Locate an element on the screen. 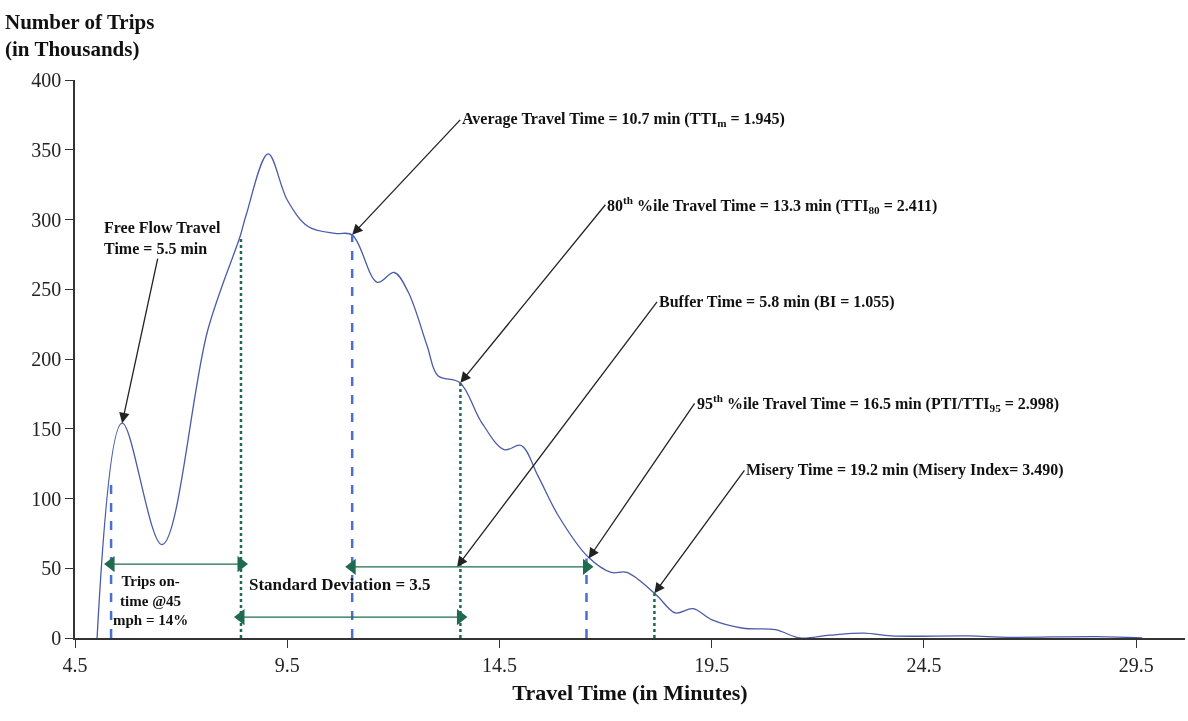 This screenshot has height=721, width=1188. annotation: 95$^{th}$ %ile Travel Time = 16.5 min (PTI/TTI$_{95}$ = 2.998) is located at coordinates (878, 403).